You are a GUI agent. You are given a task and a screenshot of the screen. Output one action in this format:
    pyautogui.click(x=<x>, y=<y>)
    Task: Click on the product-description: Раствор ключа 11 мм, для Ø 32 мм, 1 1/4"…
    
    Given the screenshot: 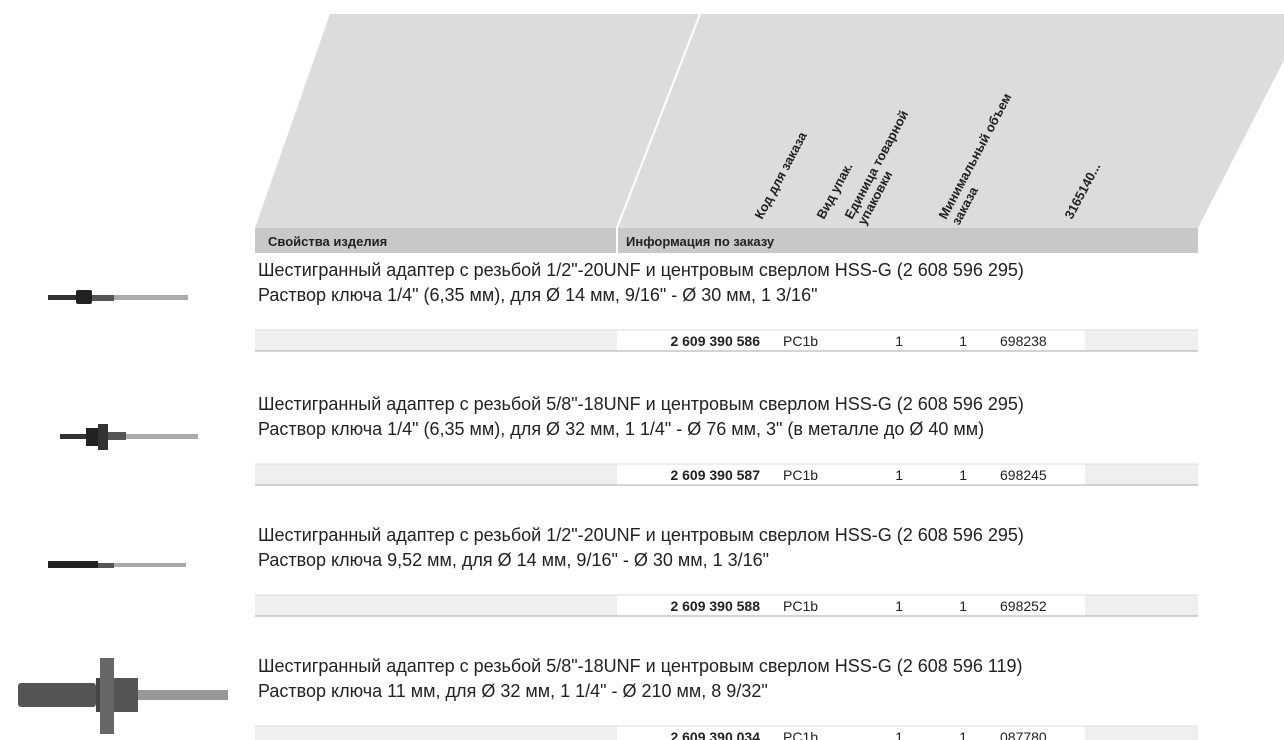 What is the action you would take?
    pyautogui.click(x=513, y=691)
    